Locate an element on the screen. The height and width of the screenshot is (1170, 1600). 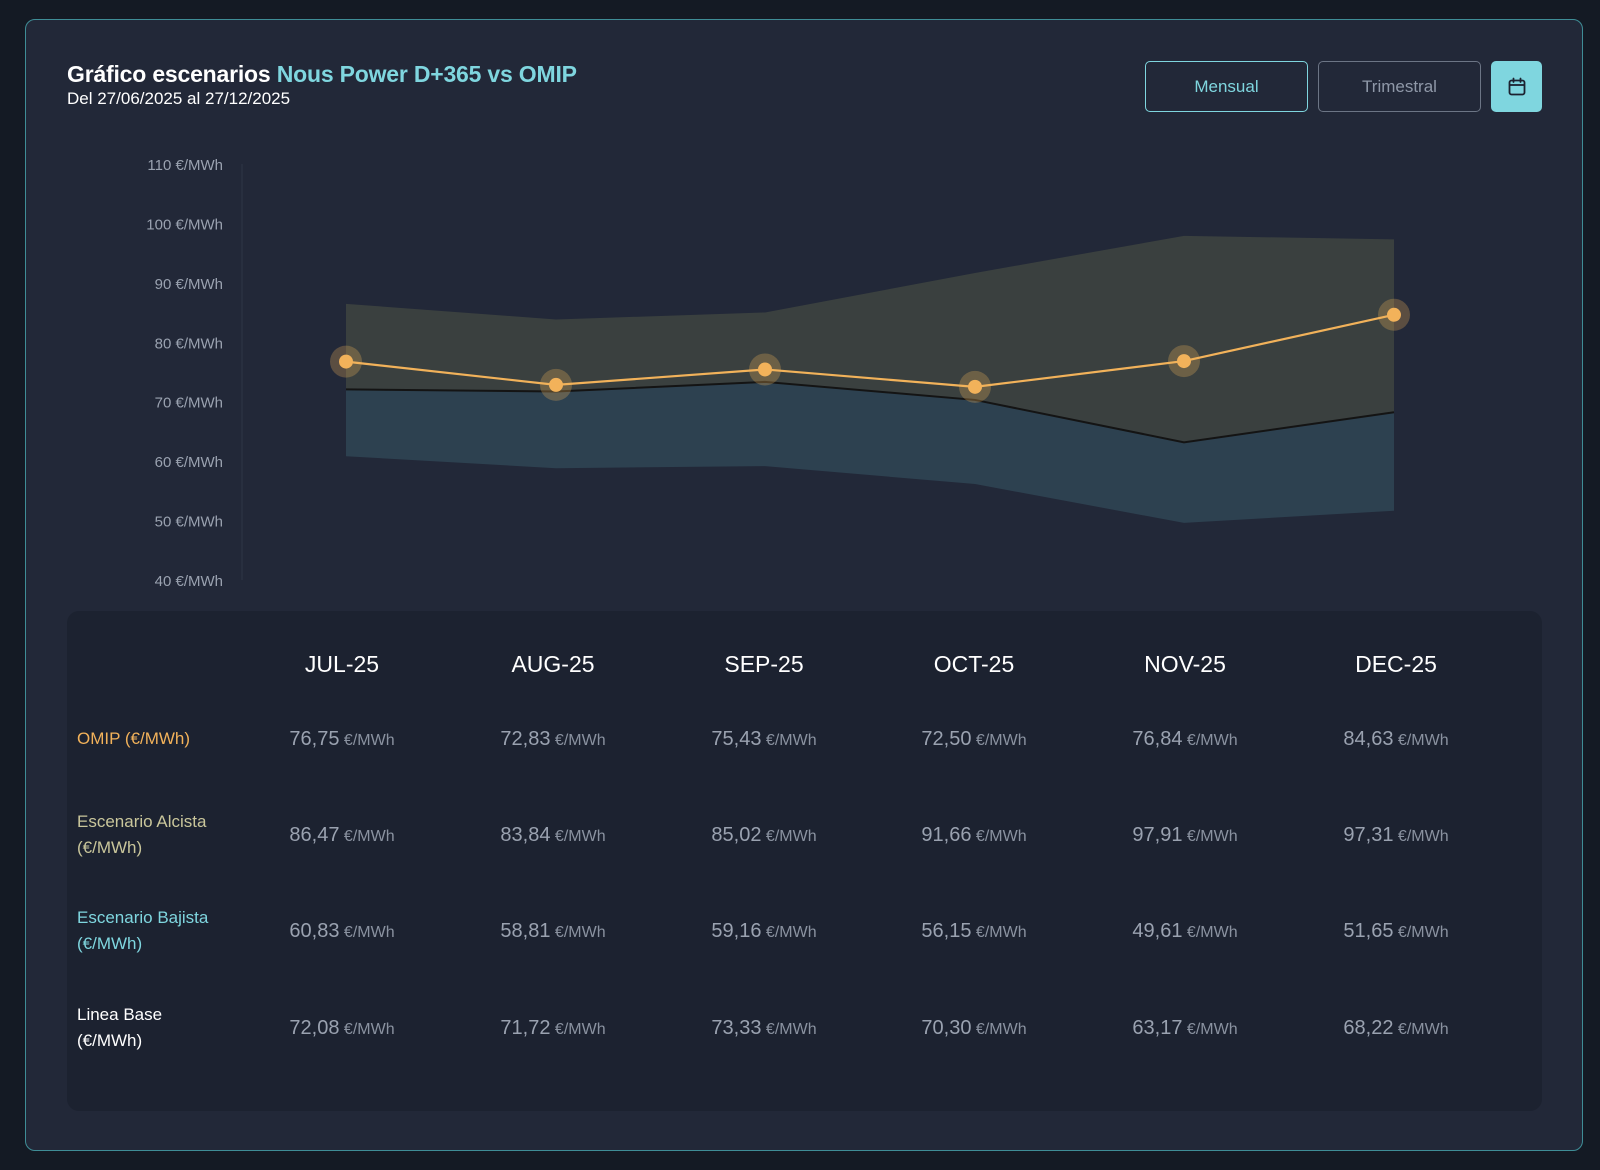
chart-title-prefix: Gráfico escenarios is located at coordinates (169, 74).